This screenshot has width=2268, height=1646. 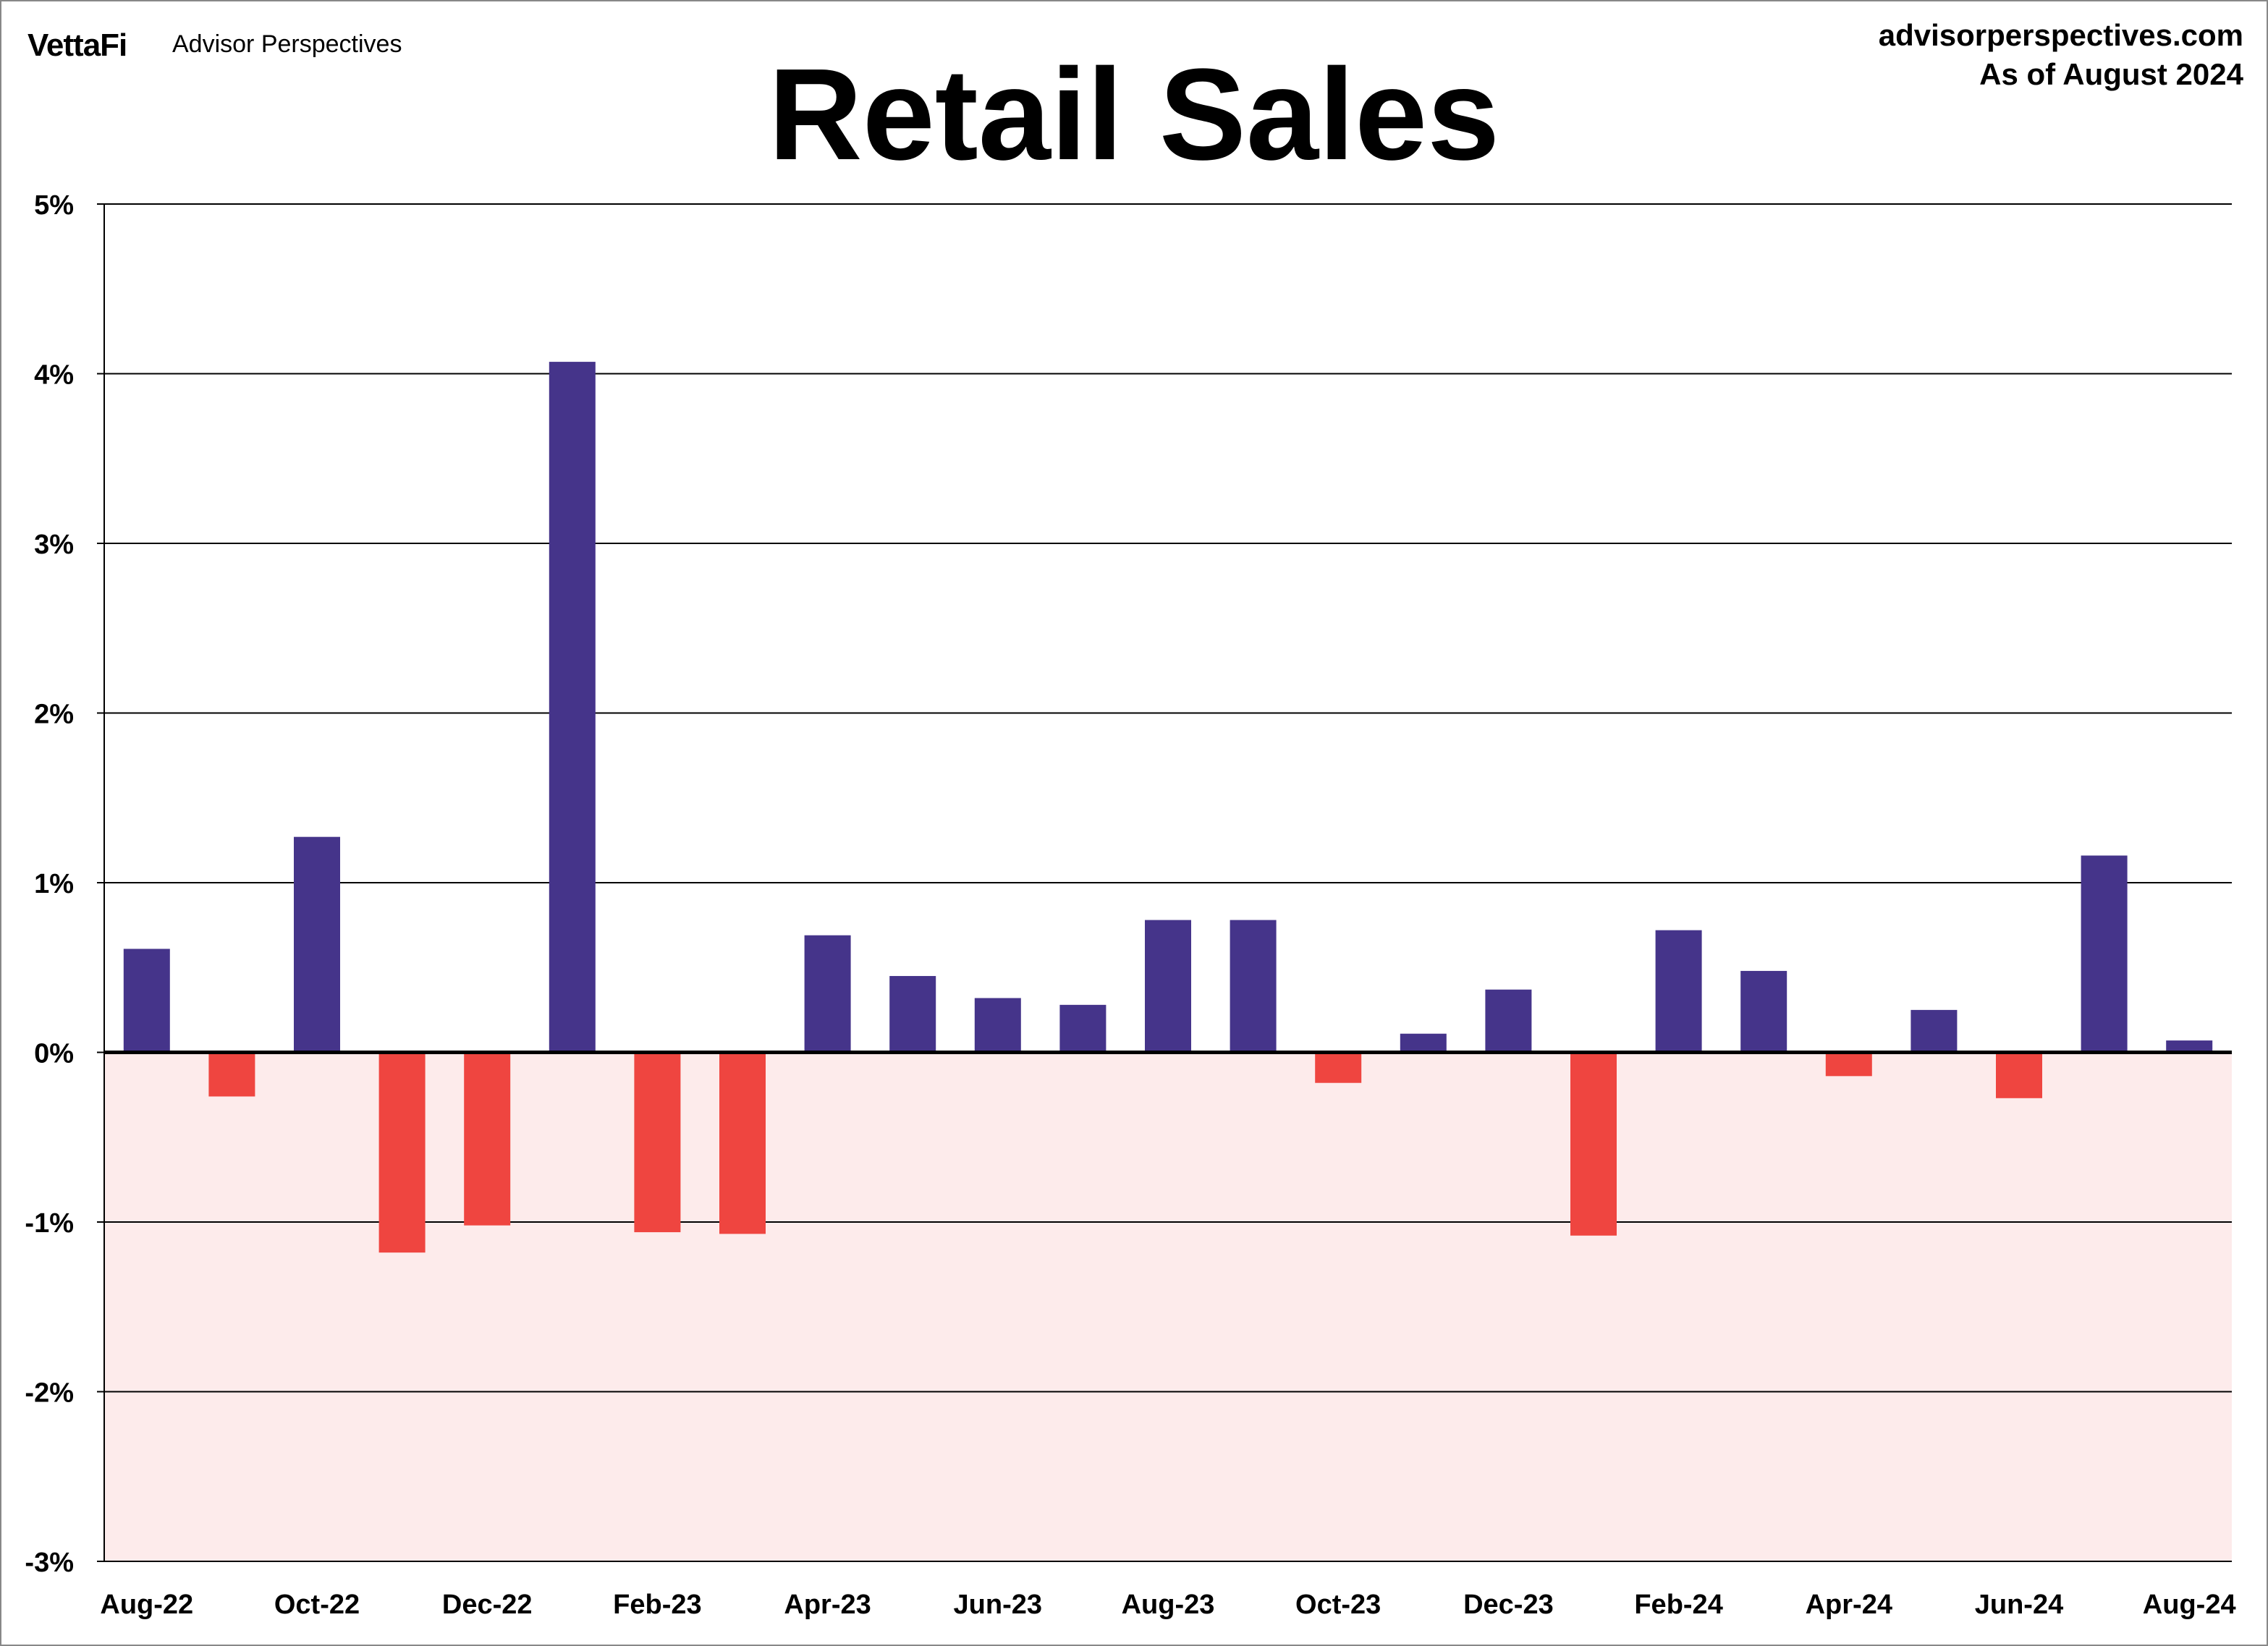 What do you see at coordinates (54, 545) in the screenshot?
I see `y-tick-label: 3%` at bounding box center [54, 545].